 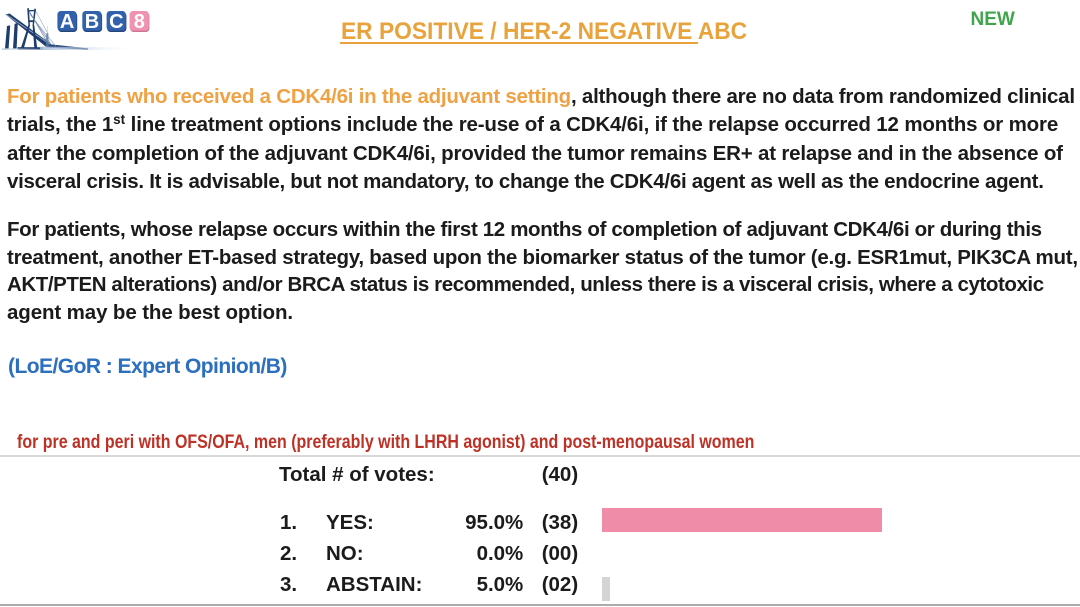 What do you see at coordinates (67, 22) in the screenshot?
I see `svg-text: A` at bounding box center [67, 22].